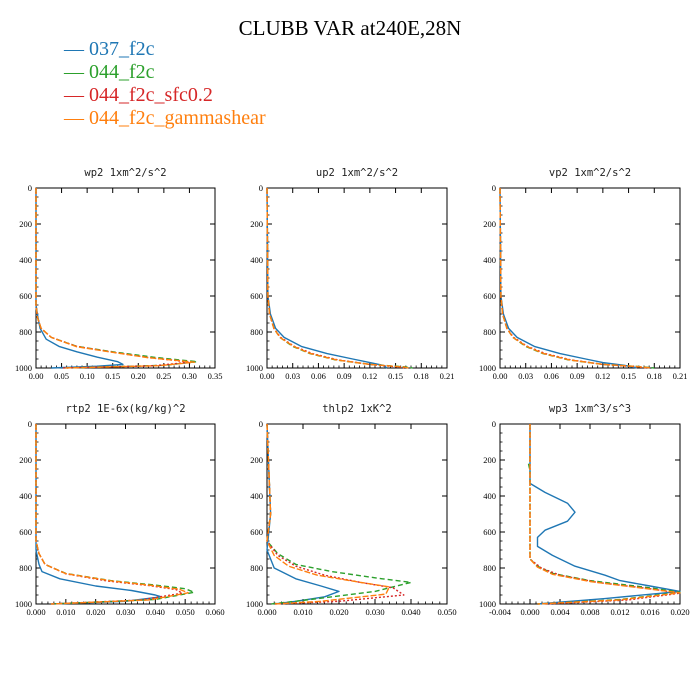 Image resolution: width=700 pixels, height=700 pixels. I want to click on x-tick-label: 0.20, so click(138, 376).